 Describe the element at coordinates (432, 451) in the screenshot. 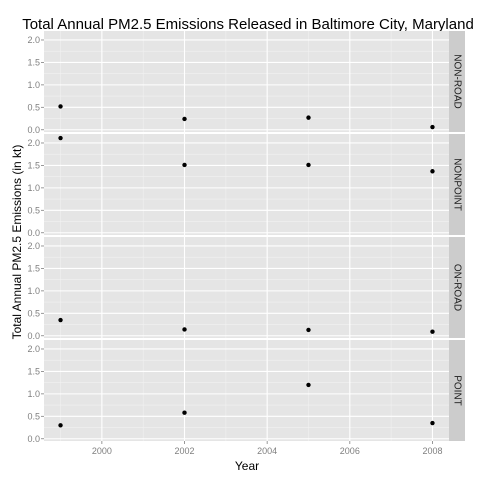

I see `x-tick-label: 2008` at that location.